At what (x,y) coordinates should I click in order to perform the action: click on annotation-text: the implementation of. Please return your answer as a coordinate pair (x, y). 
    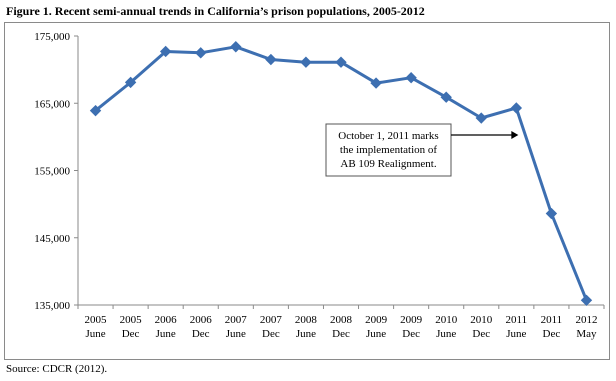
    Looking at the image, I should click on (388, 150).